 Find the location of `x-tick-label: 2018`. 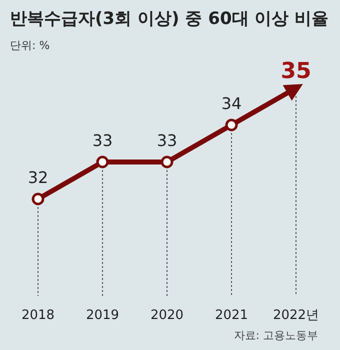

x-tick-label: 2018 is located at coordinates (38, 315).